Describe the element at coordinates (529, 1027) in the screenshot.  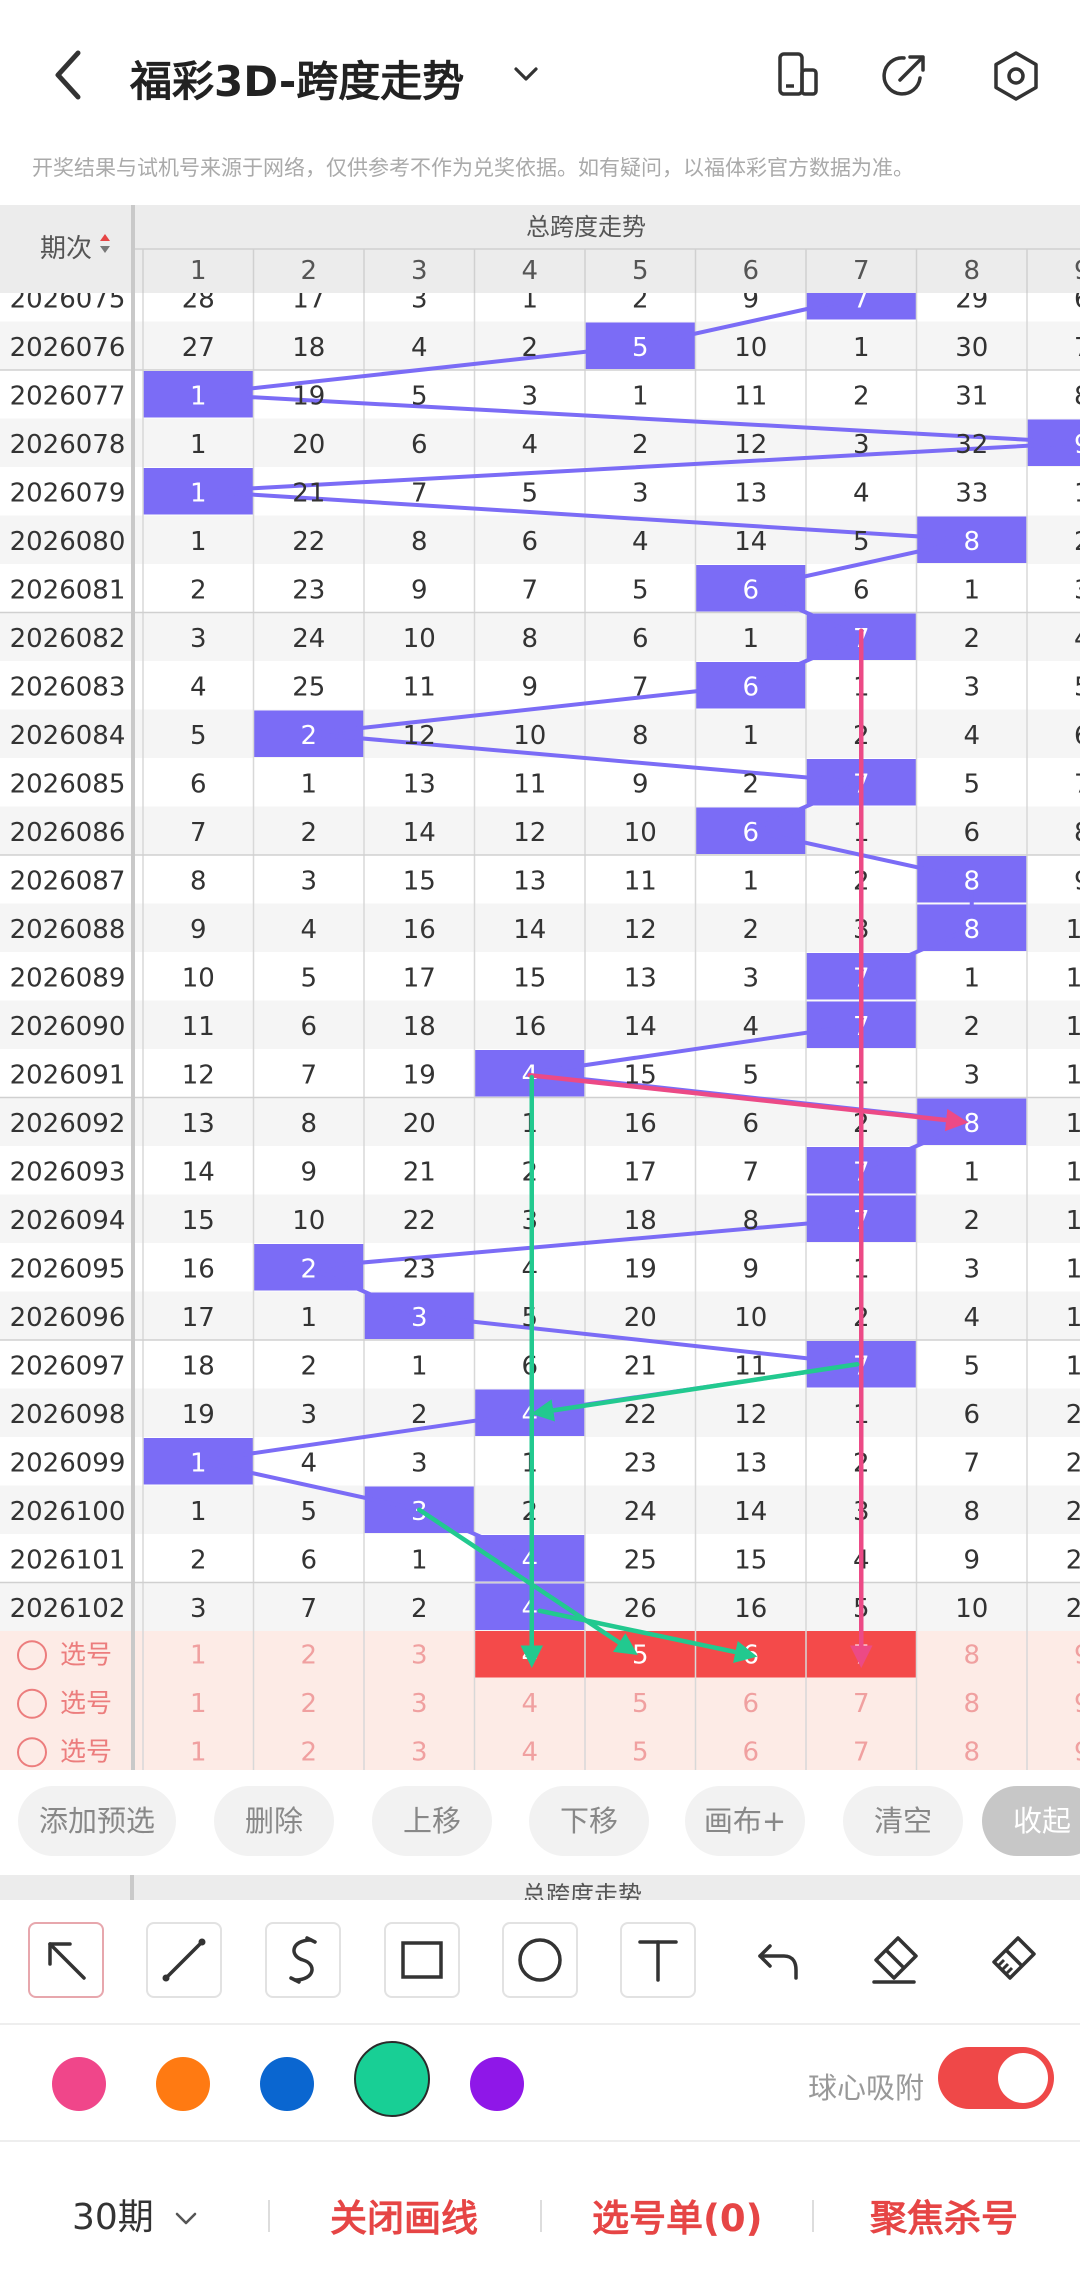
I see `table-cell: 16` at that location.